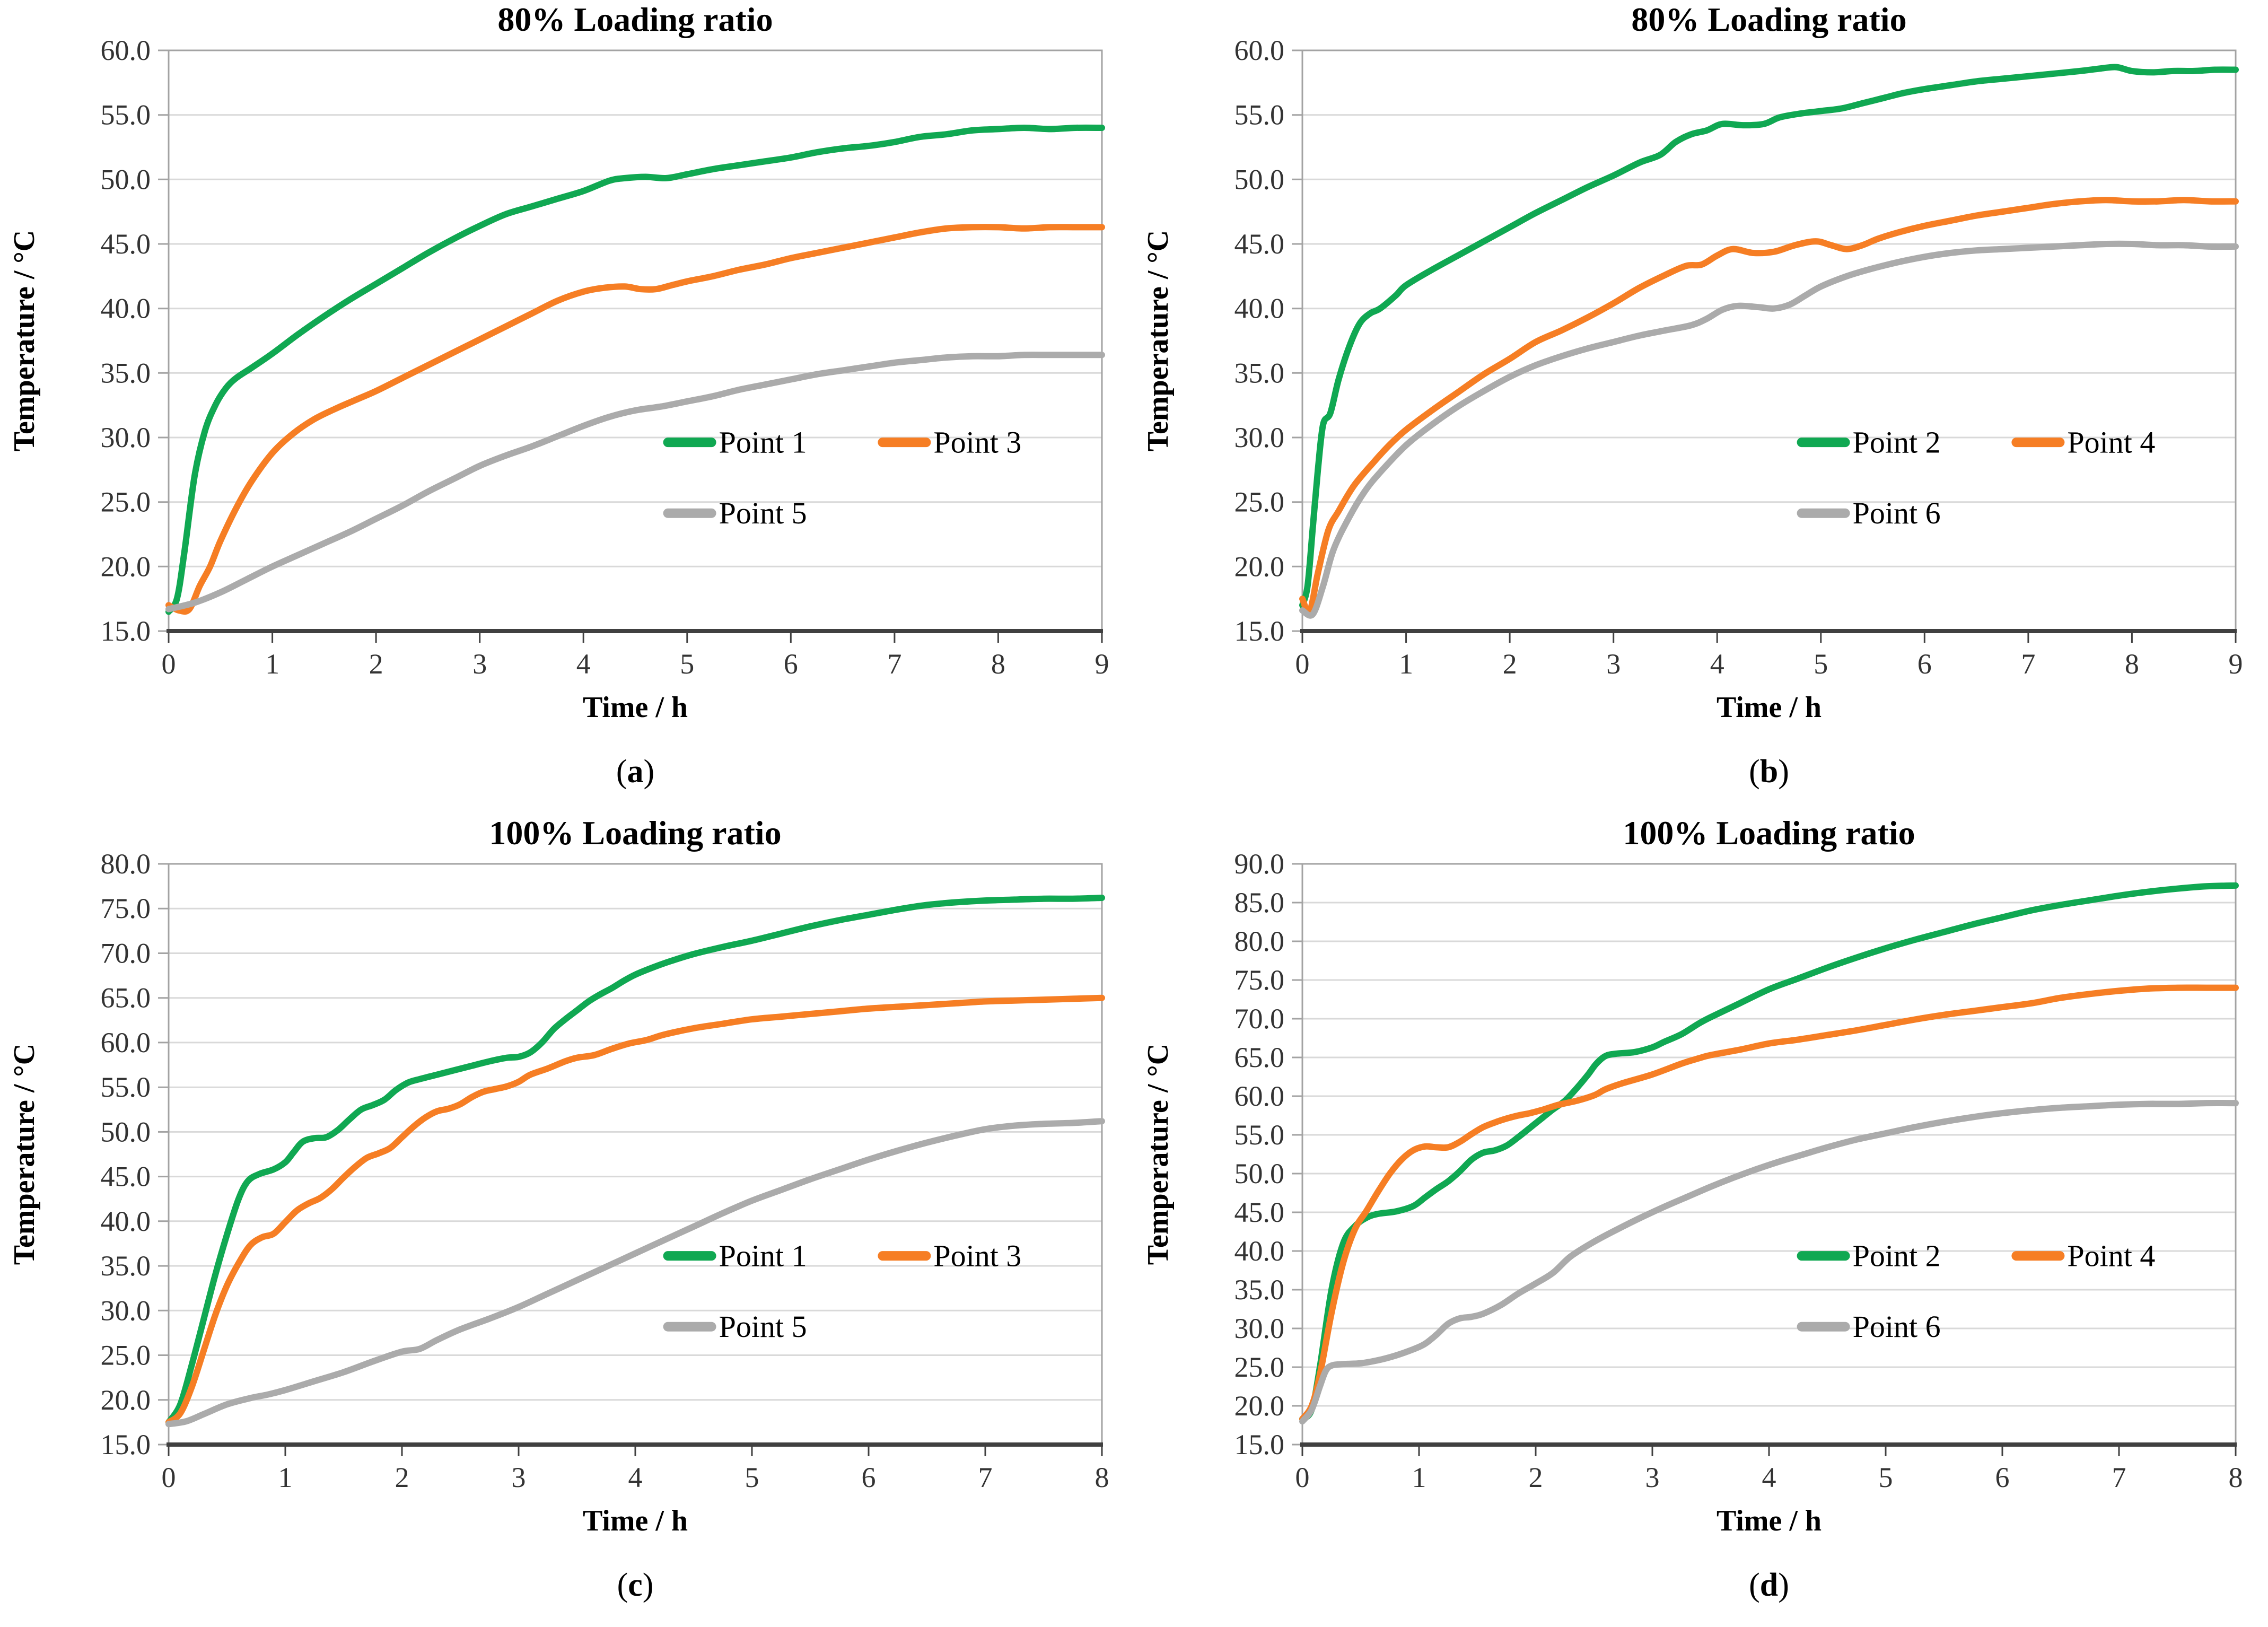 The image size is (2268, 1627). Describe the element at coordinates (567, 1590) in the screenshot. I see `caption-c: (c)` at that location.